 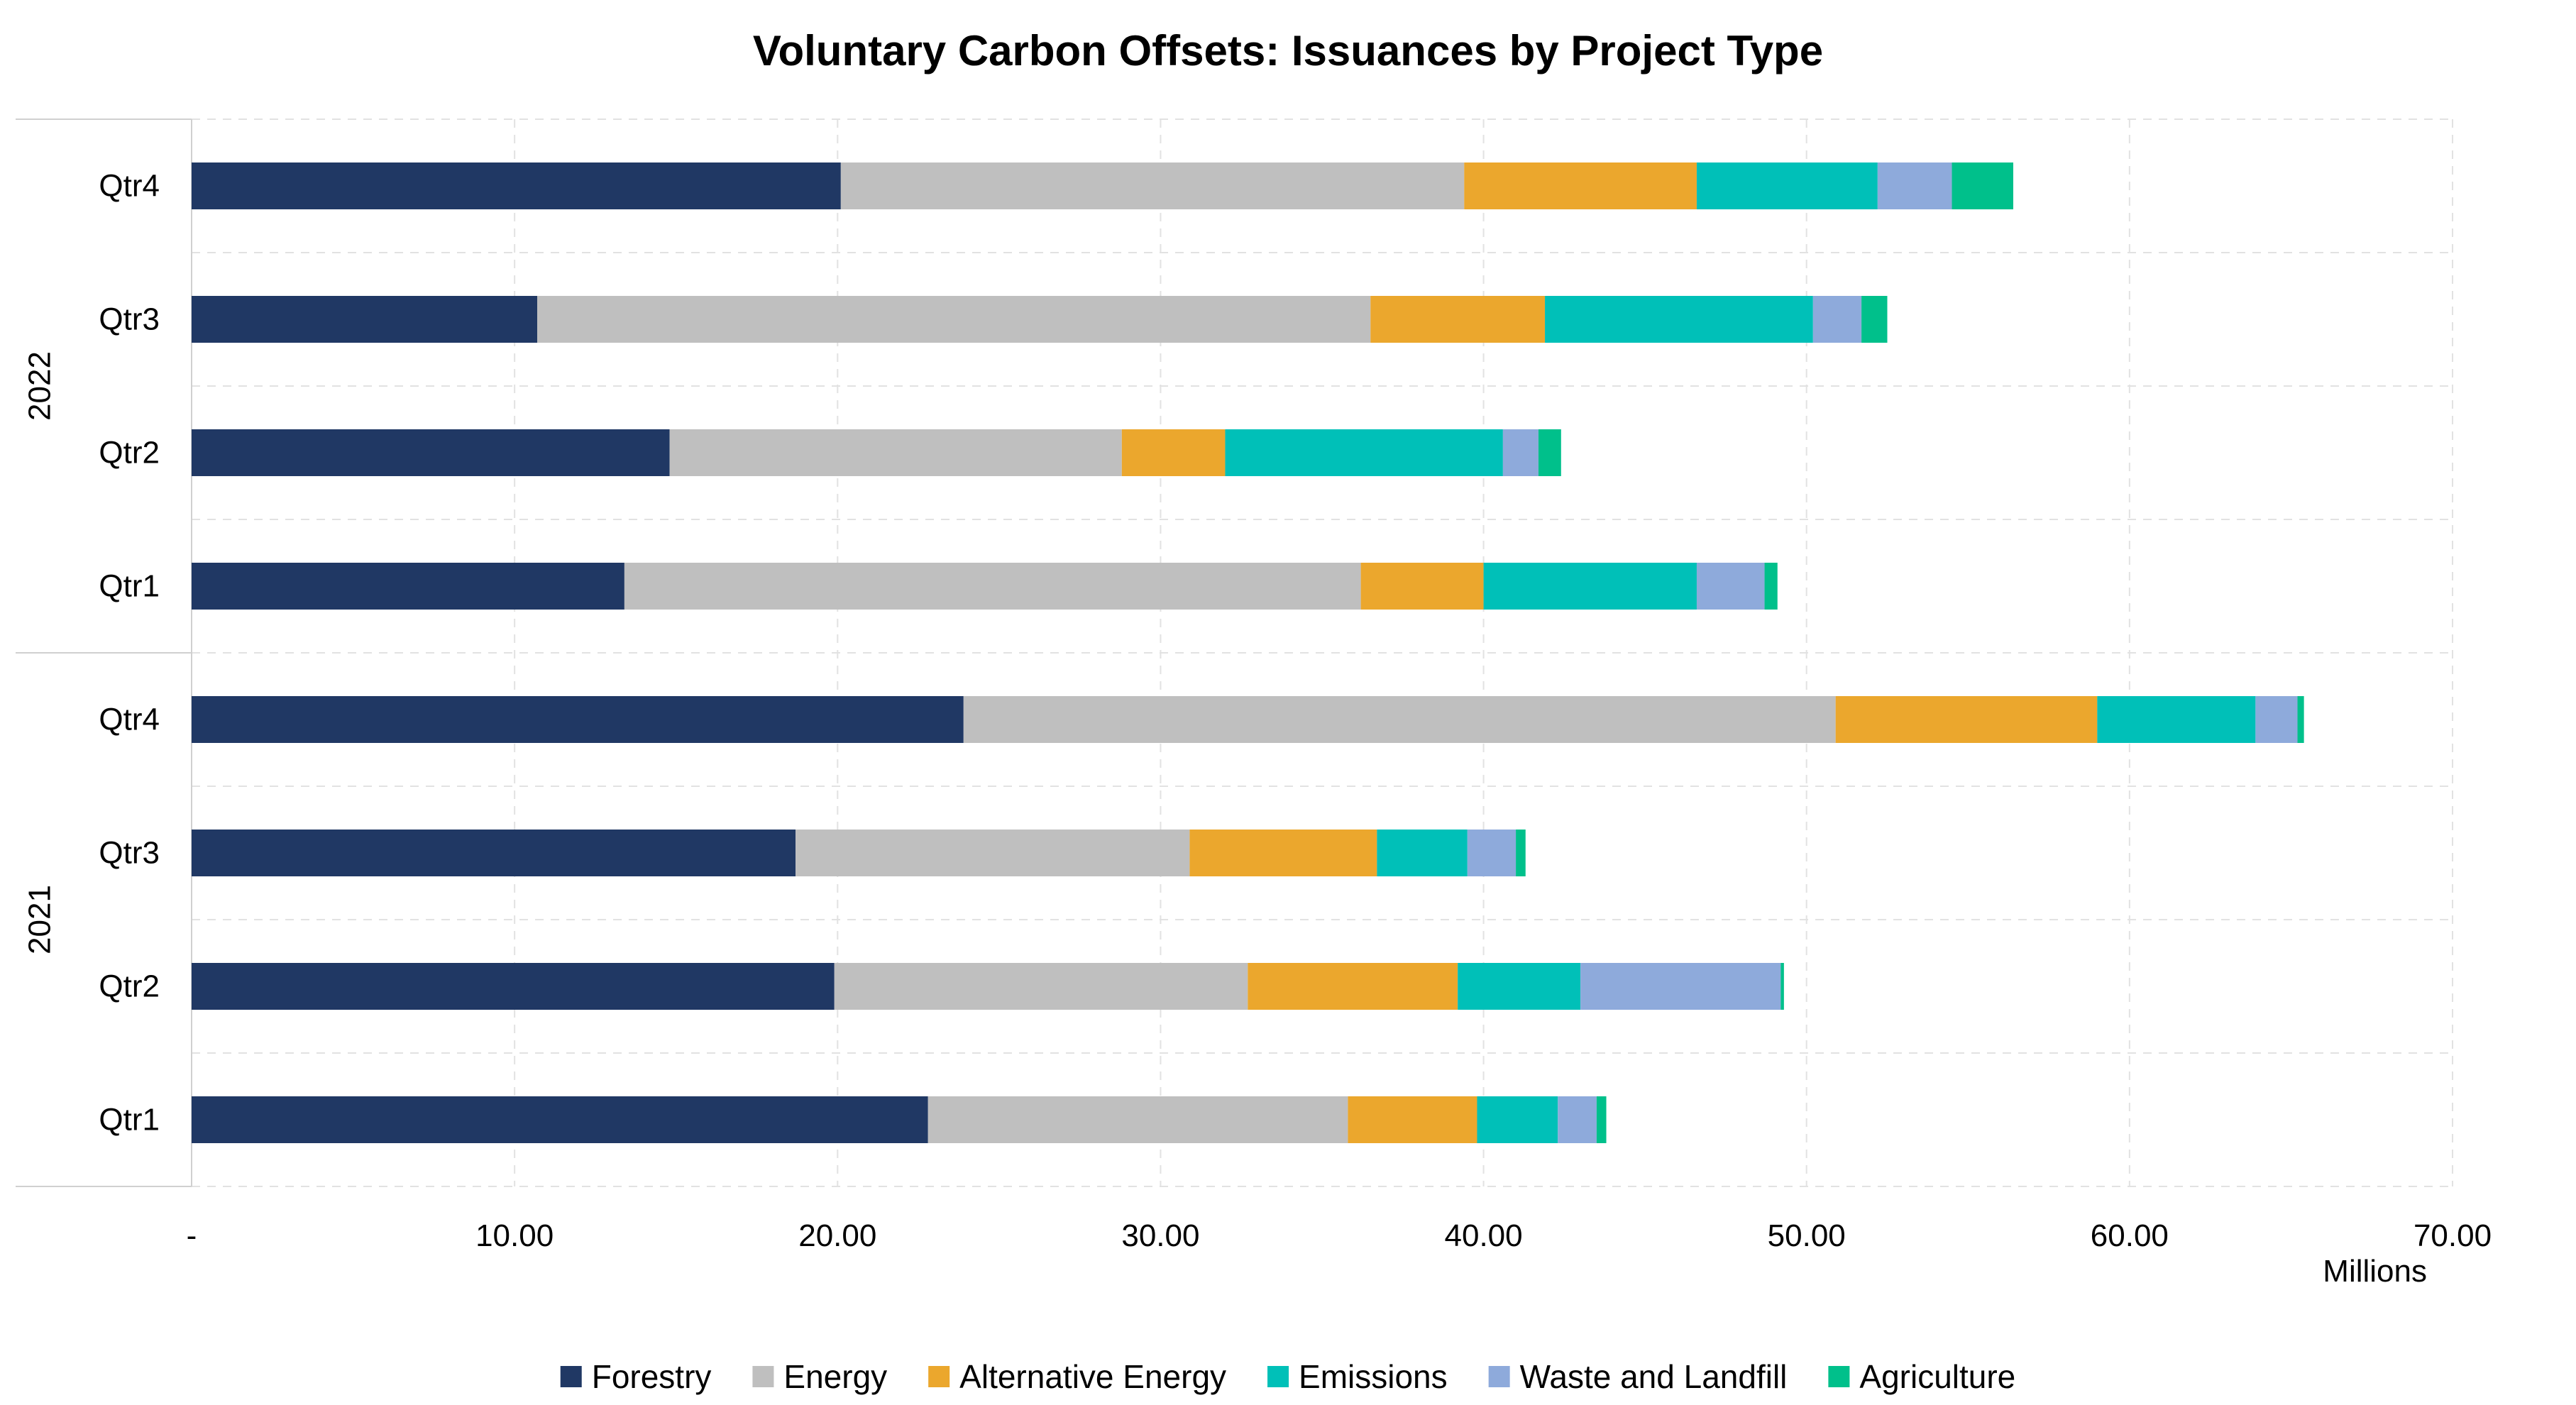 What do you see at coordinates (2130, 1235) in the screenshot?
I see `x-tick-label: 60.00` at bounding box center [2130, 1235].